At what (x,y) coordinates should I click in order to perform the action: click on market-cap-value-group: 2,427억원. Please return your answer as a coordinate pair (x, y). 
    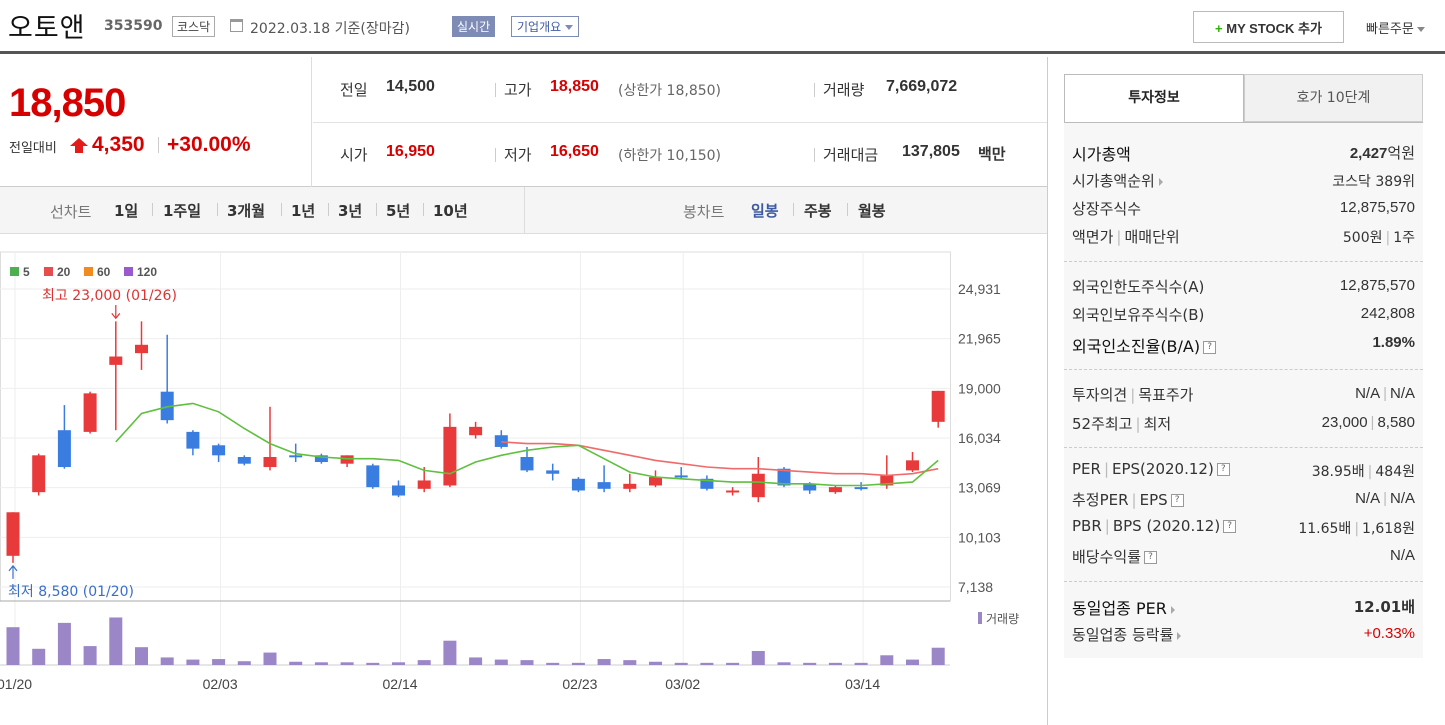
    Looking at the image, I should click on (1382, 152).